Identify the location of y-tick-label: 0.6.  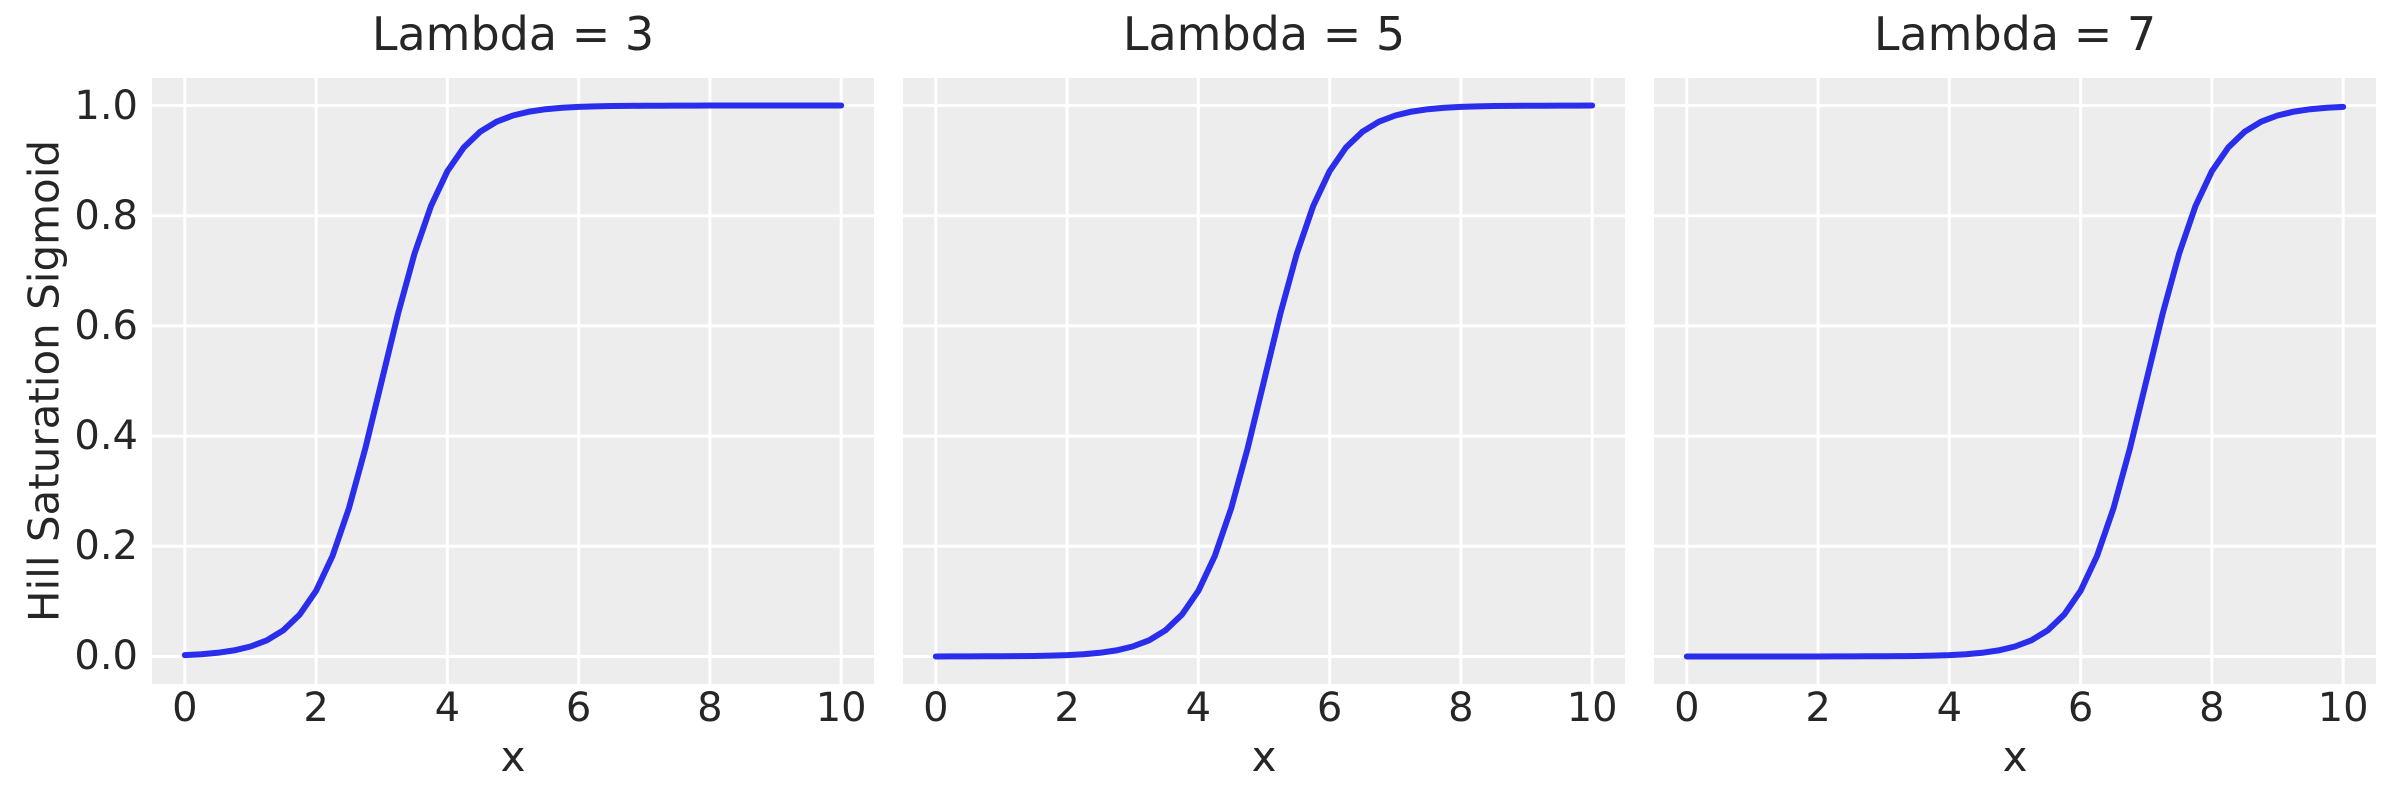
(106, 325).